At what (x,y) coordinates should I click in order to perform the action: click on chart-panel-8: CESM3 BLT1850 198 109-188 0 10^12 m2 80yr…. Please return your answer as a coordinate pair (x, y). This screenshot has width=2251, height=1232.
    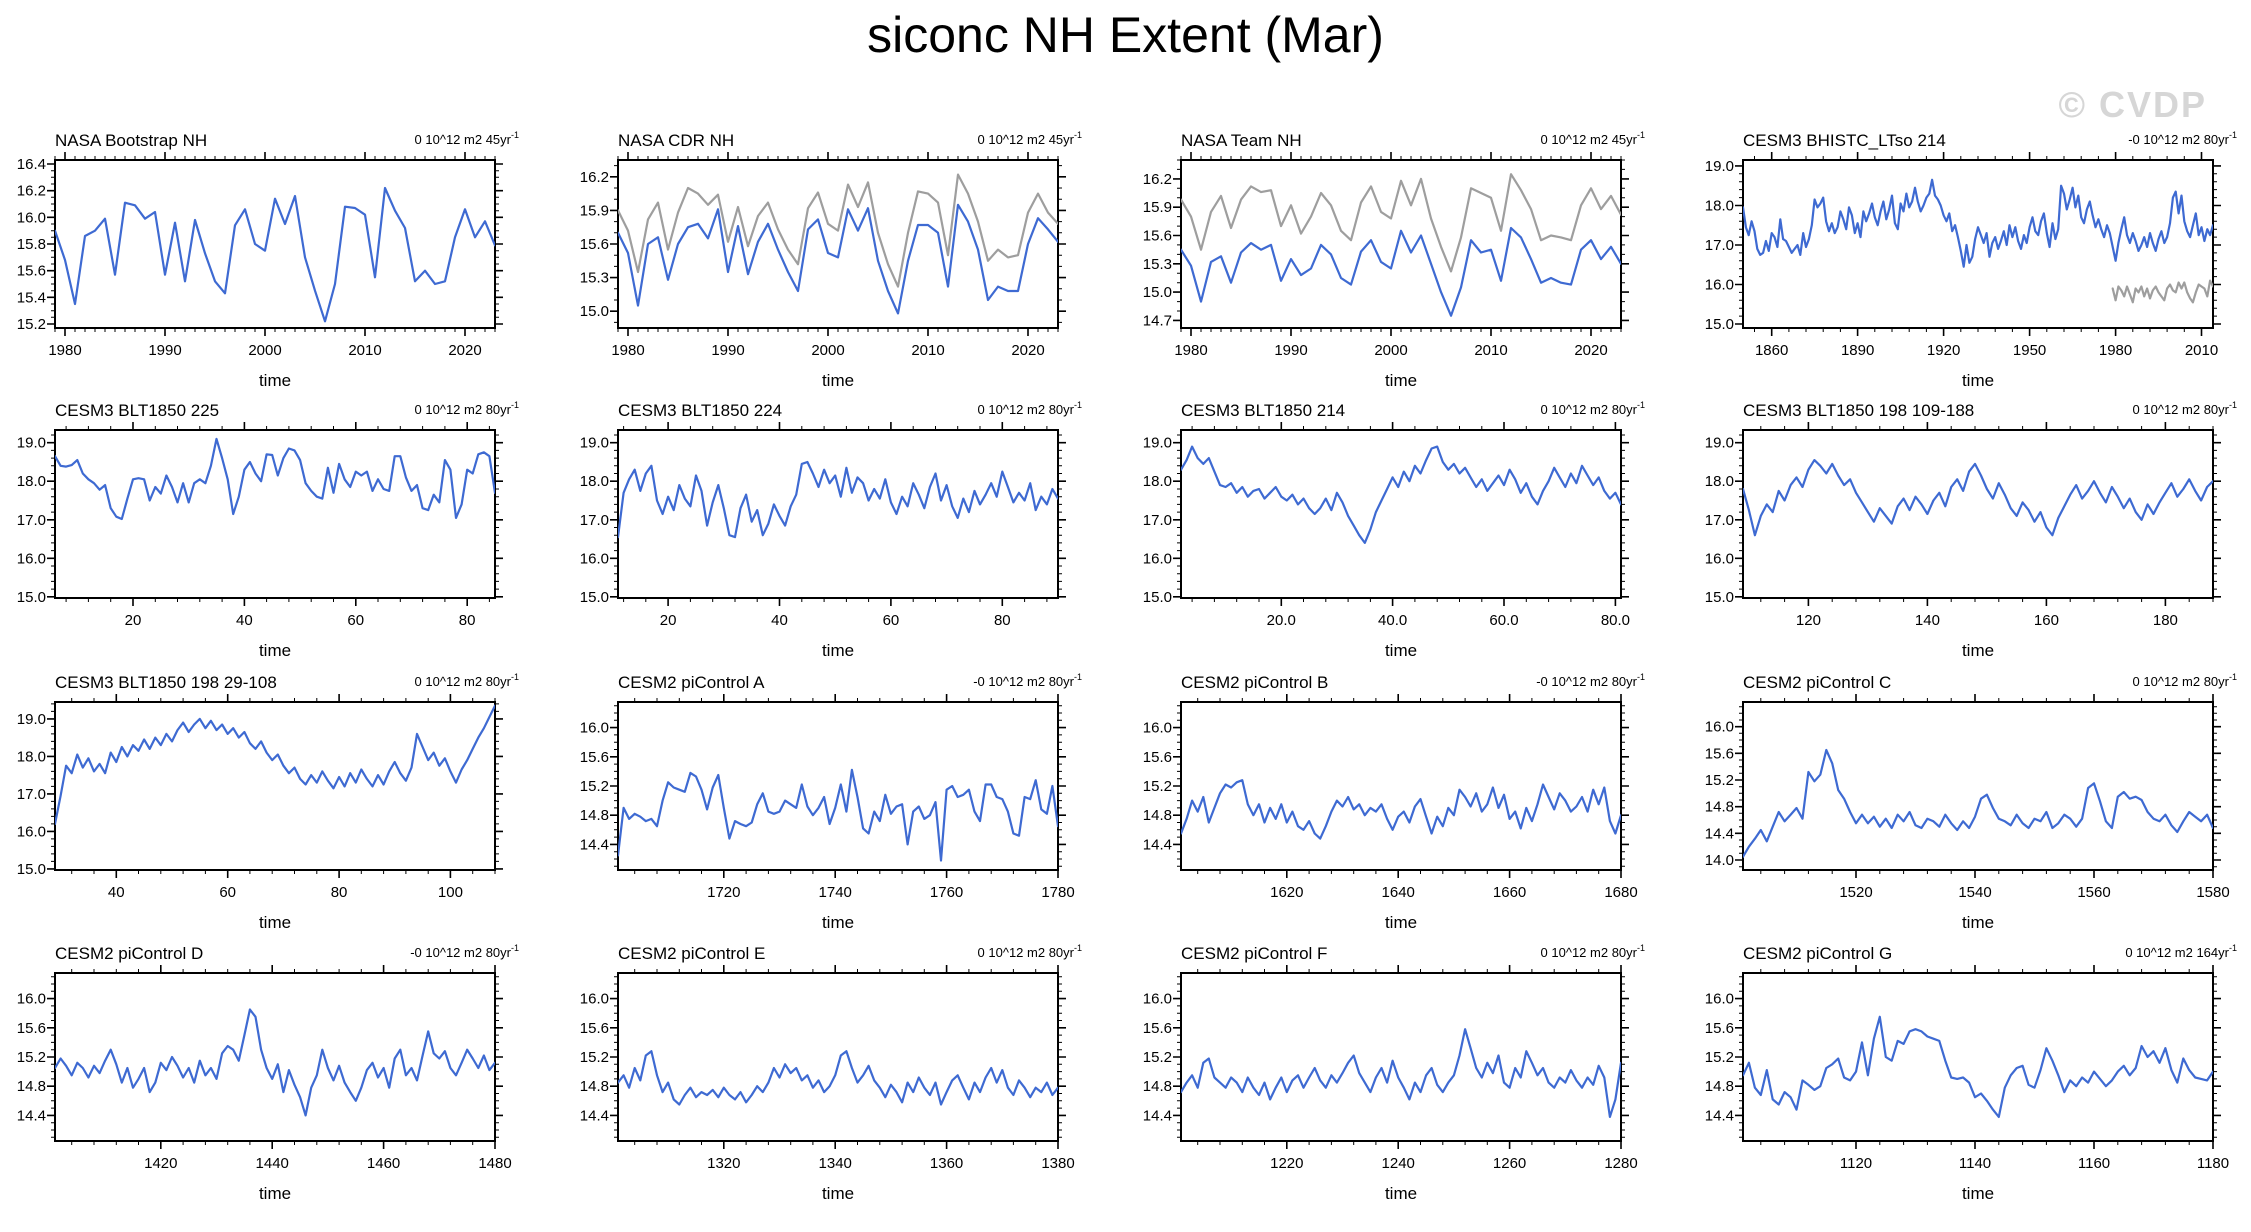
    Looking at the image, I should click on (1969, 531).